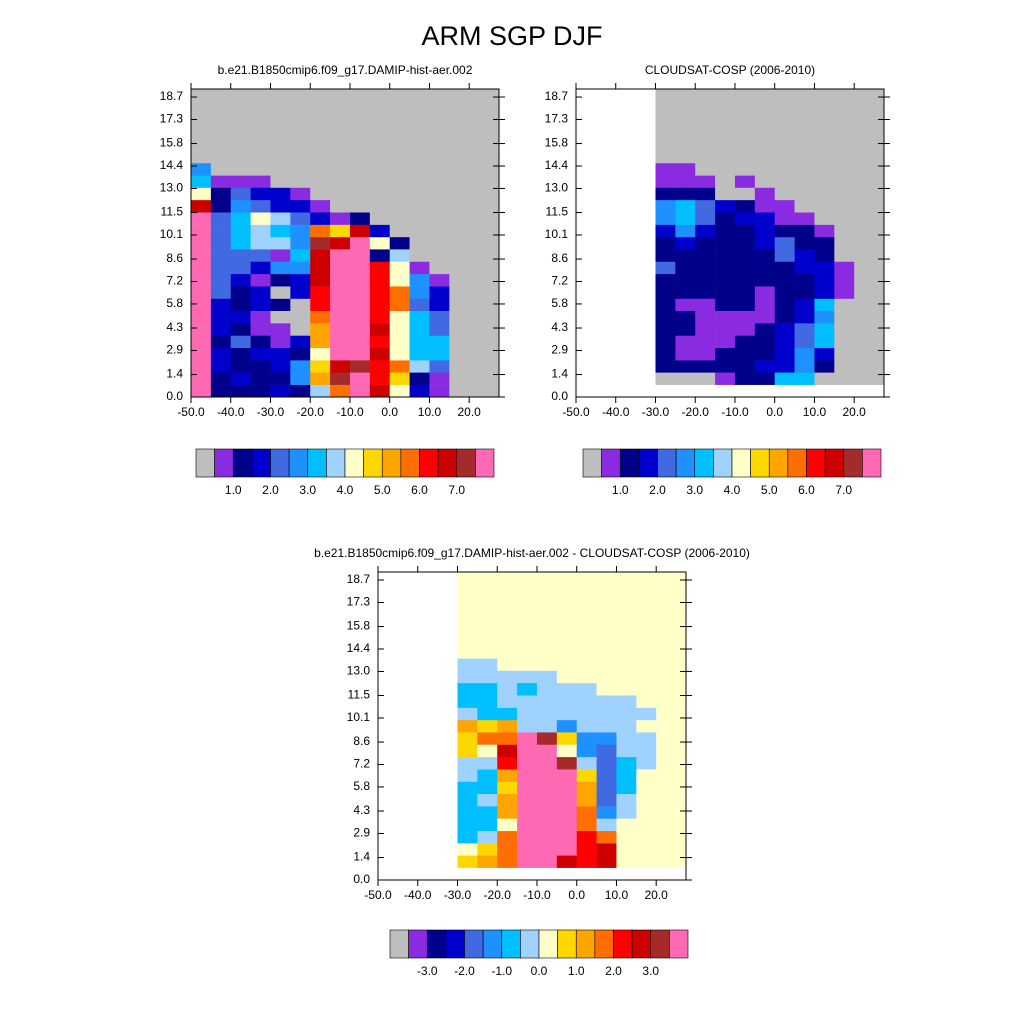  What do you see at coordinates (613, 971) in the screenshot?
I see `colorbar-label: 2.0` at bounding box center [613, 971].